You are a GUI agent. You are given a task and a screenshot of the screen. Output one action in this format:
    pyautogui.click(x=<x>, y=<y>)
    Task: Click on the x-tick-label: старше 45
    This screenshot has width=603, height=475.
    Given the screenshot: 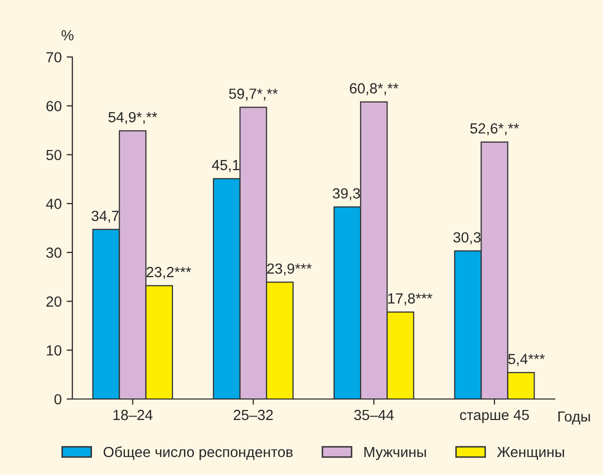 What is the action you would take?
    pyautogui.click(x=494, y=417)
    